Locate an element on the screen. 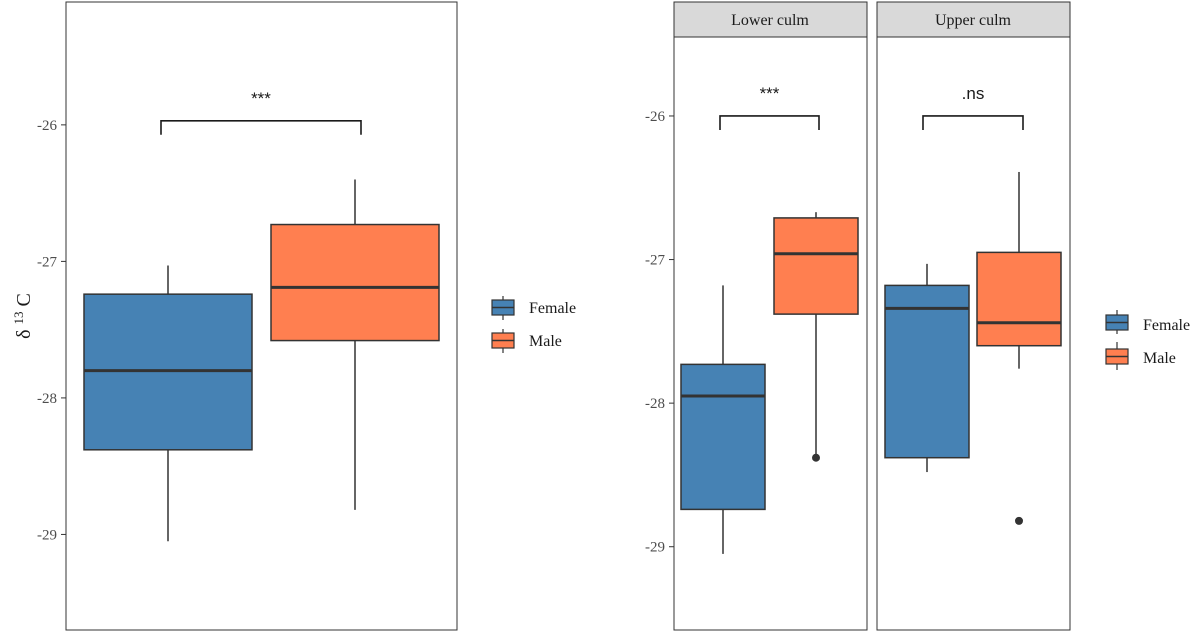  facet-label-upper-culm: Upper culm is located at coordinates (973, 20).